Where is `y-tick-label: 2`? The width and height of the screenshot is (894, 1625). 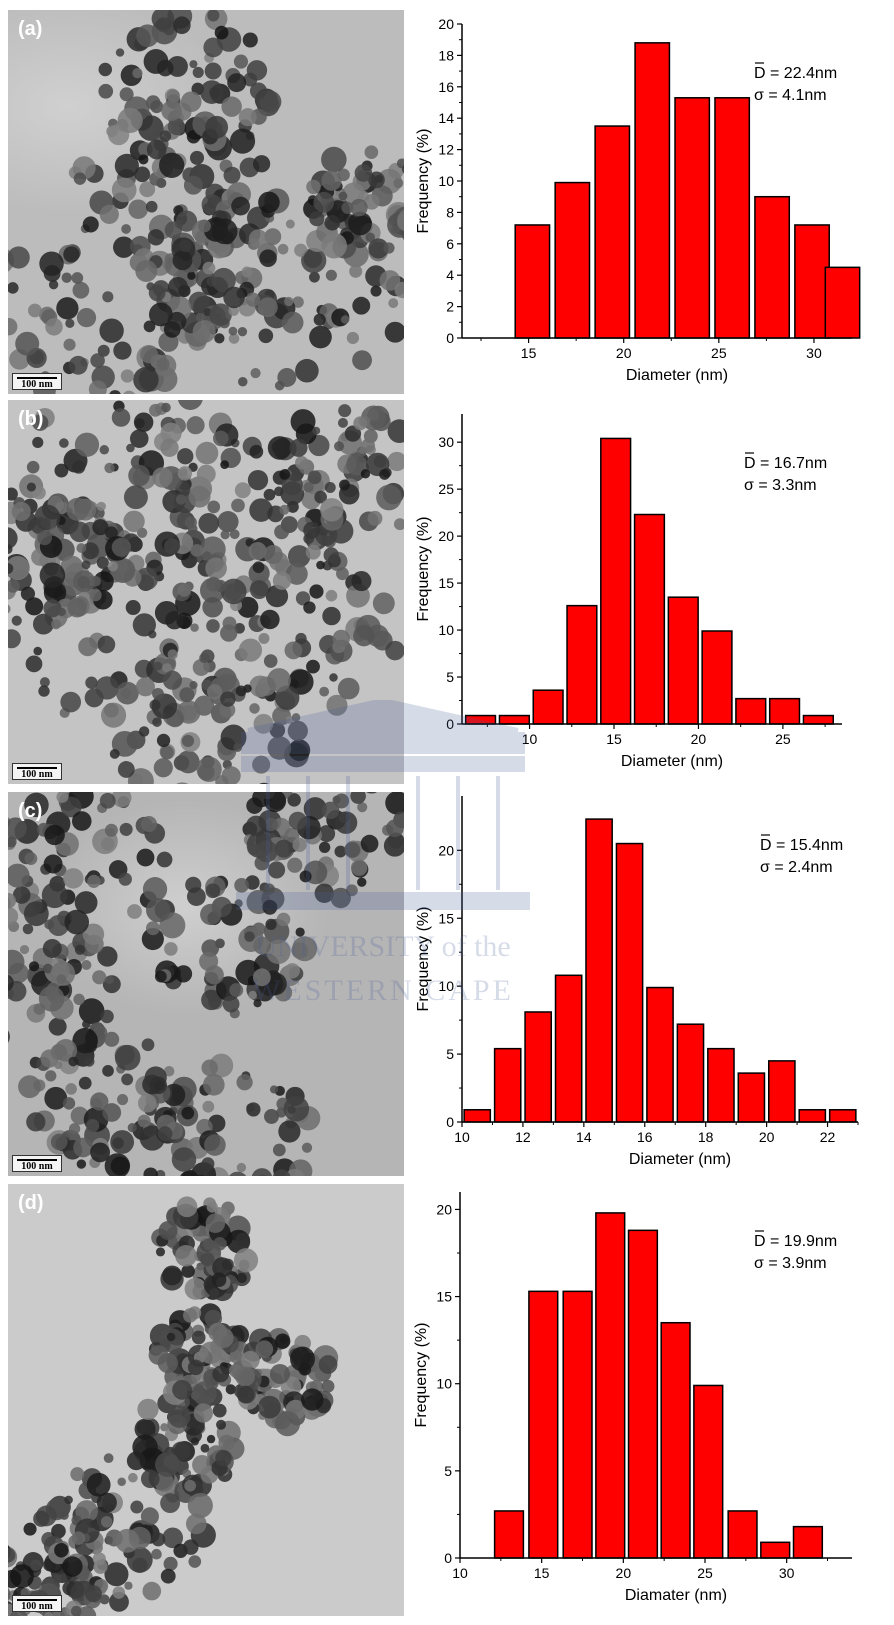
y-tick-label: 2 is located at coordinates (450, 307).